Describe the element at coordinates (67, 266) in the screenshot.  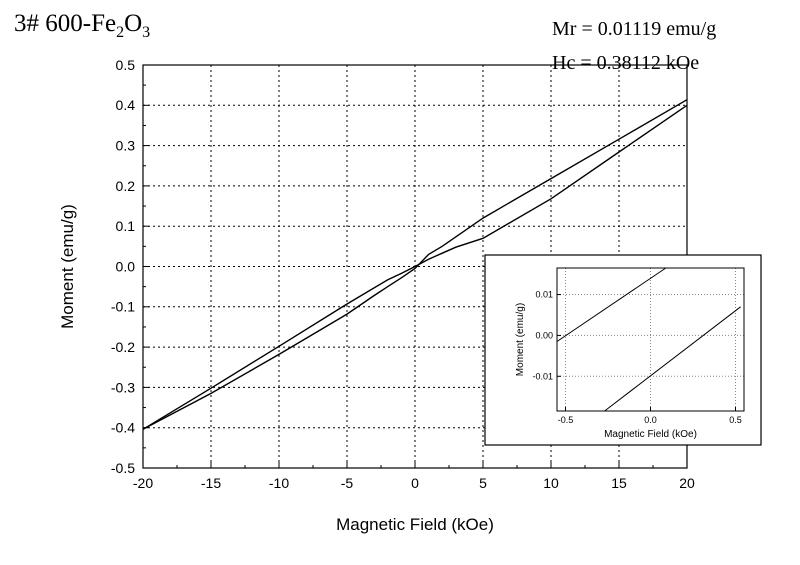
I see `y-axis-label: Moment (emu/g)` at that location.